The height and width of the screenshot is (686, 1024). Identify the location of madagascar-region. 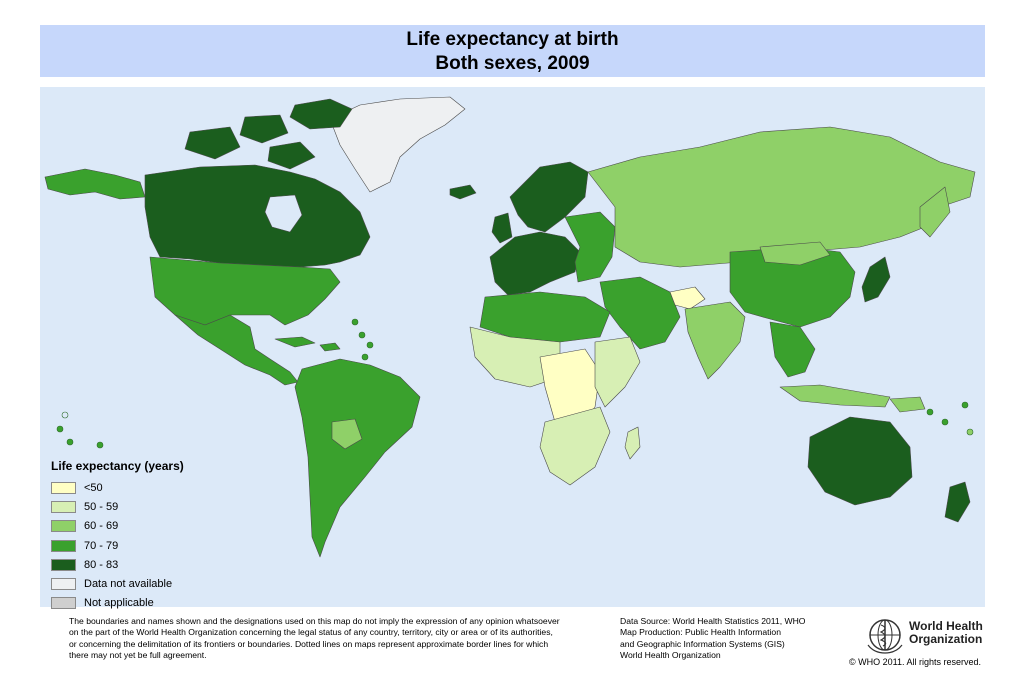
(632, 443).